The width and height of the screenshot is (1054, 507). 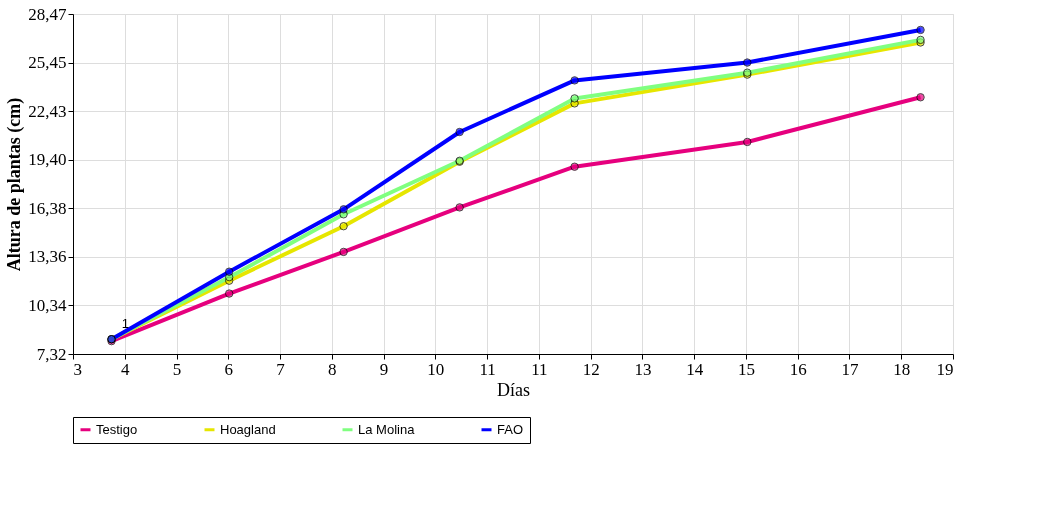 I want to click on x-tick-label: 19, so click(x=945, y=369).